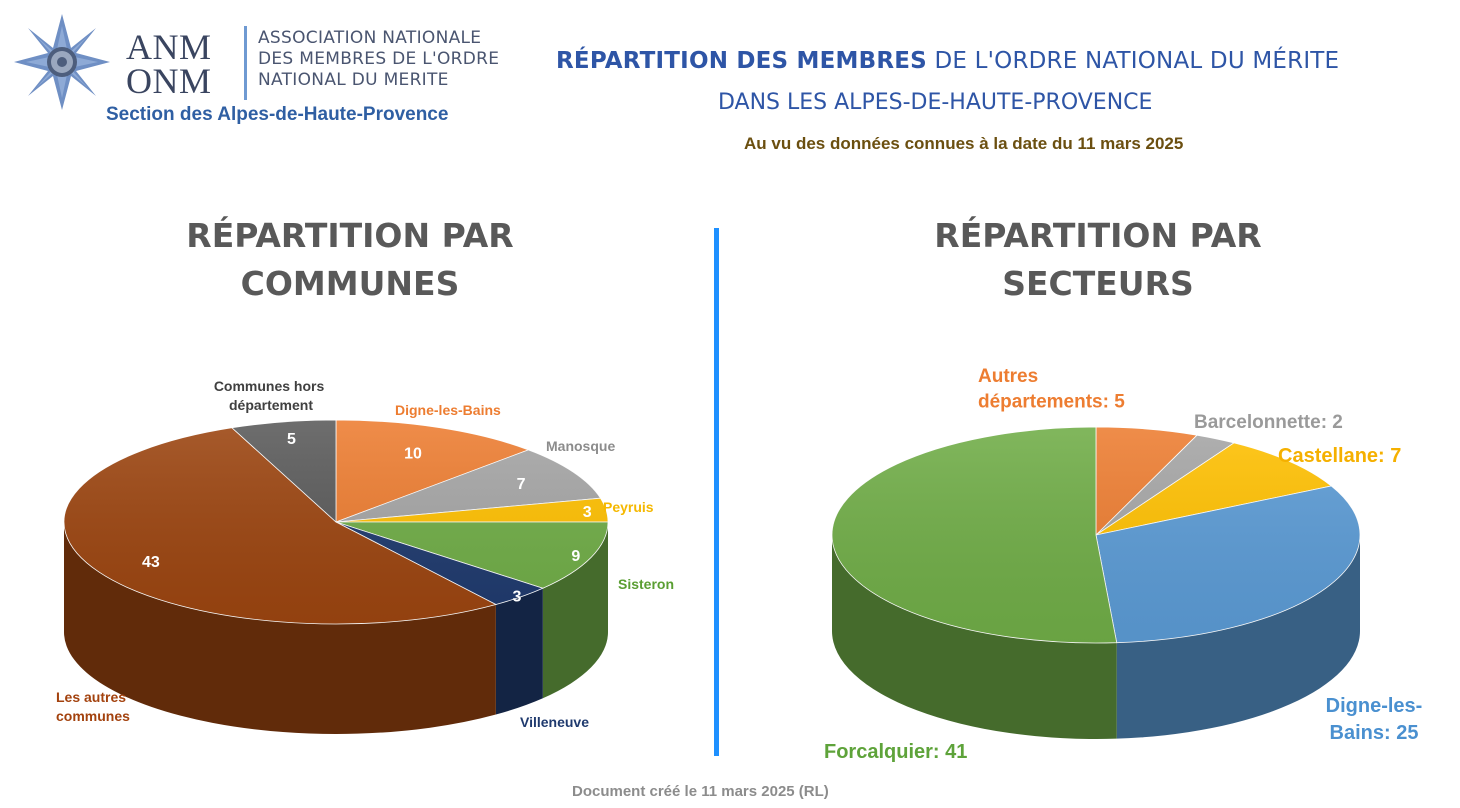 The width and height of the screenshot is (1460, 808). I want to click on category-label-line: Villeneuve, so click(554, 722).